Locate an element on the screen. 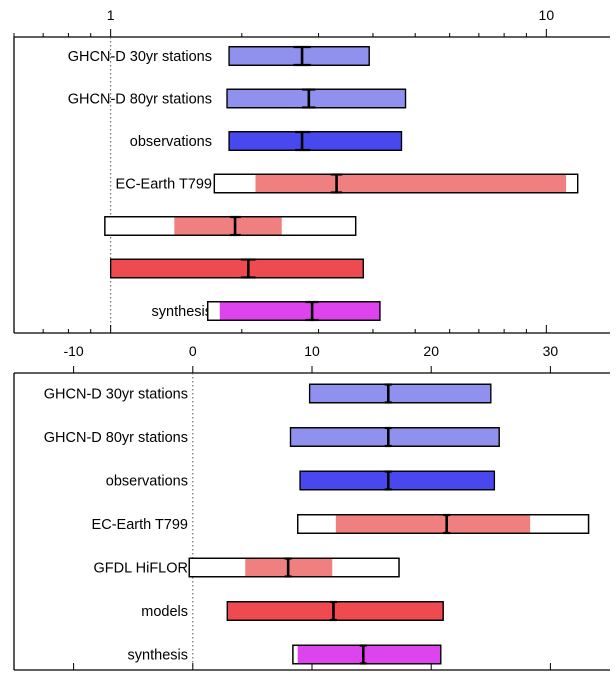 The width and height of the screenshot is (616, 692). panel1-row-label: GHCN-D 30yr stations is located at coordinates (140, 57).